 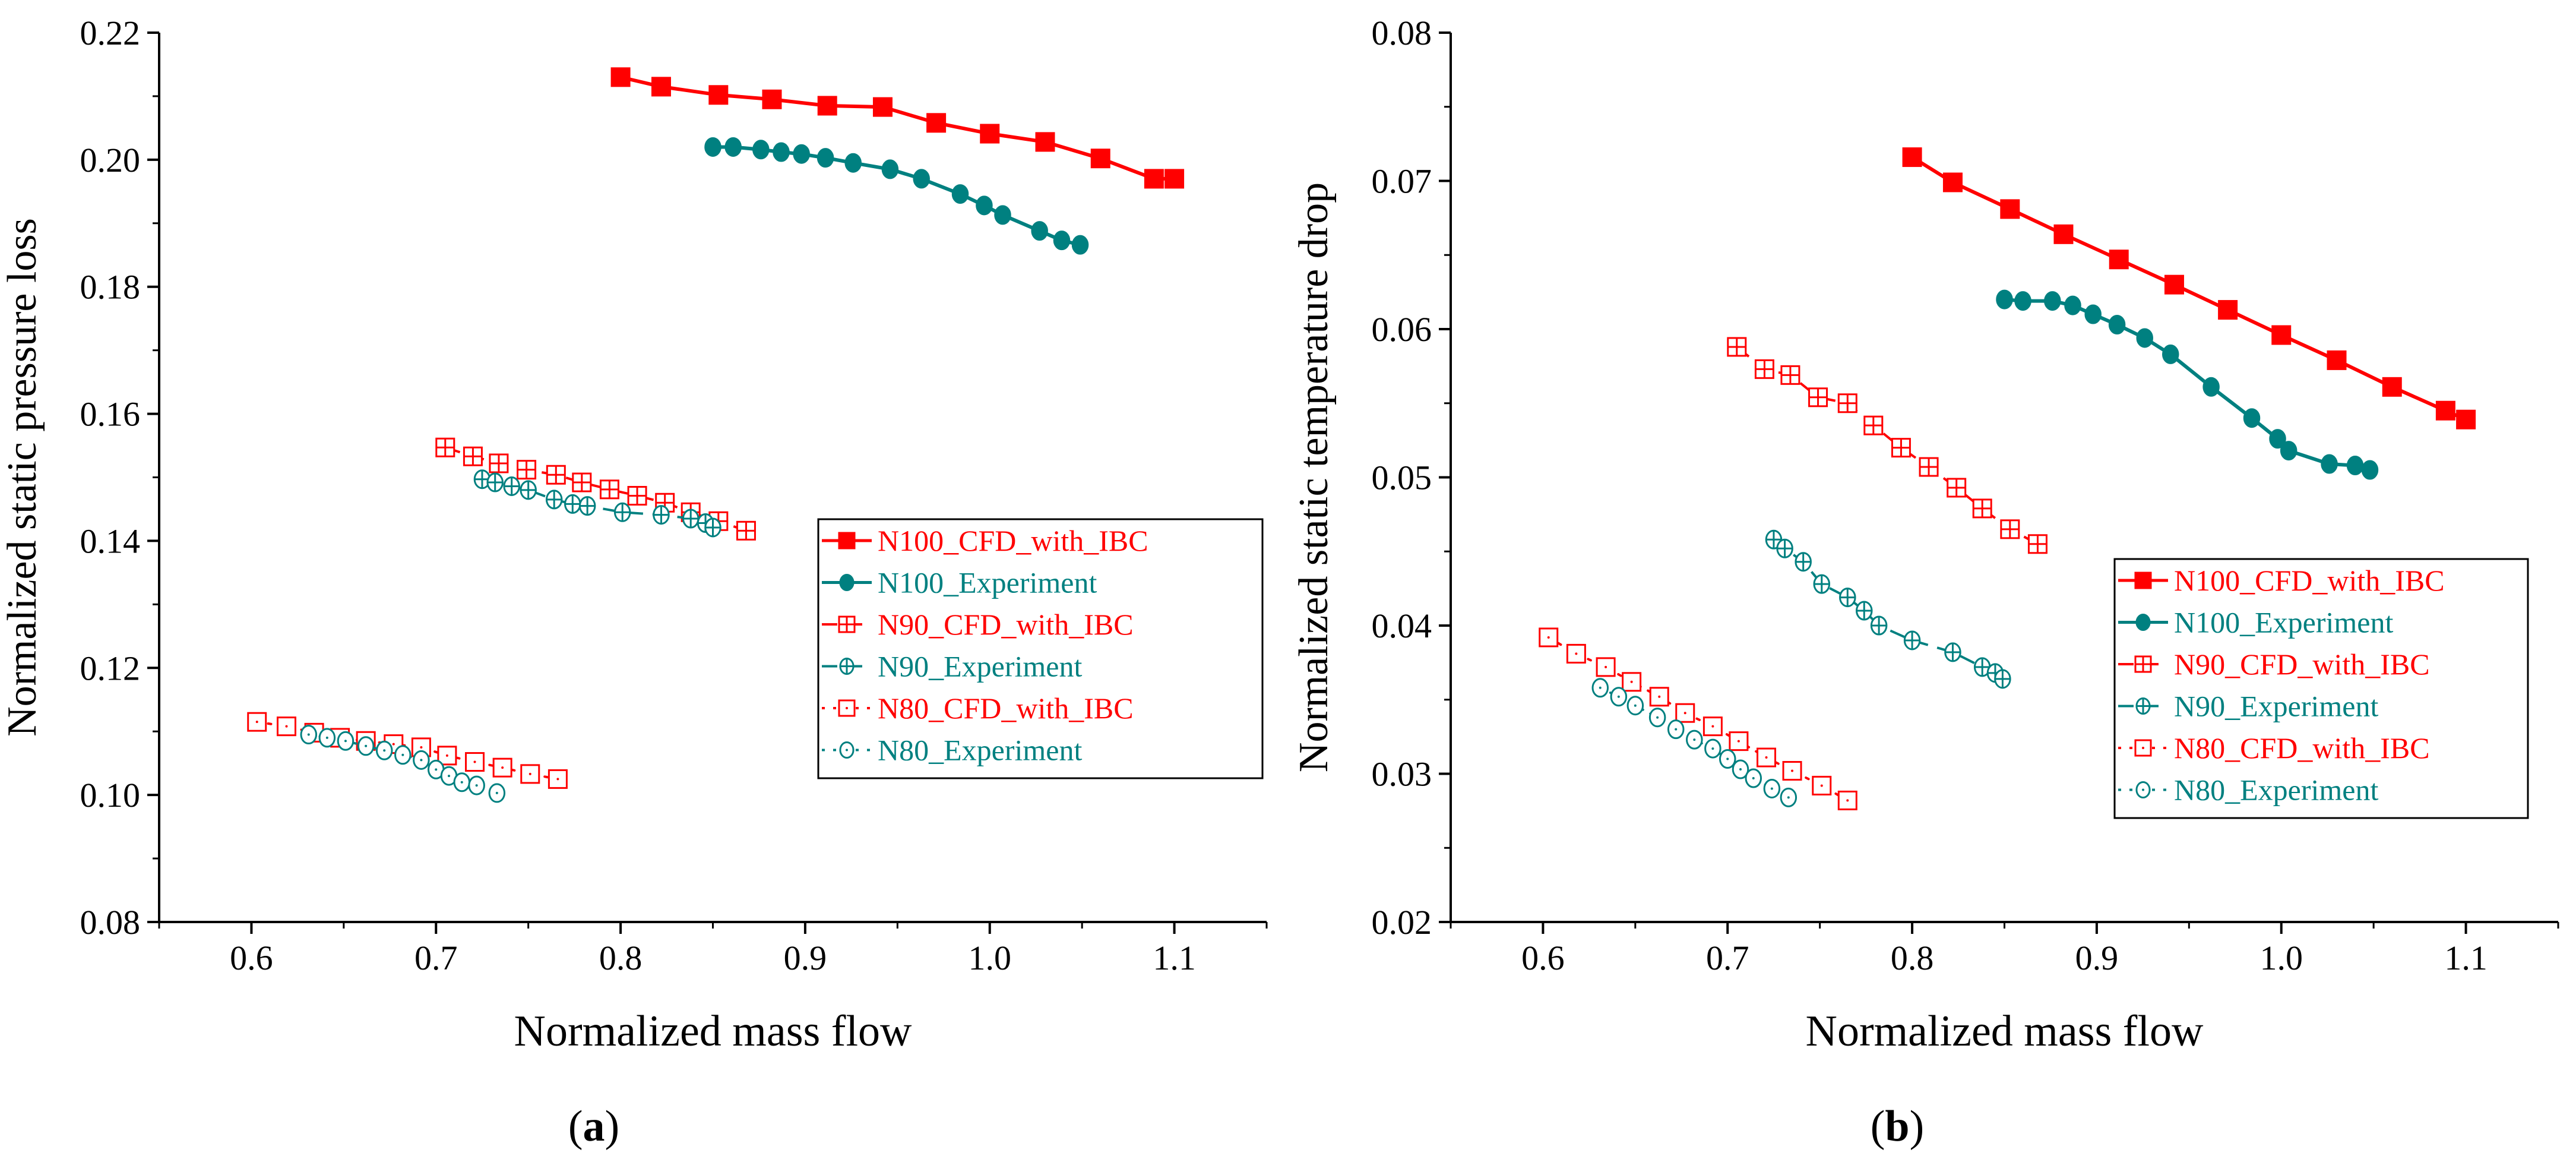 I want to click on y-tick-label: 0.04, so click(x=1402, y=626).